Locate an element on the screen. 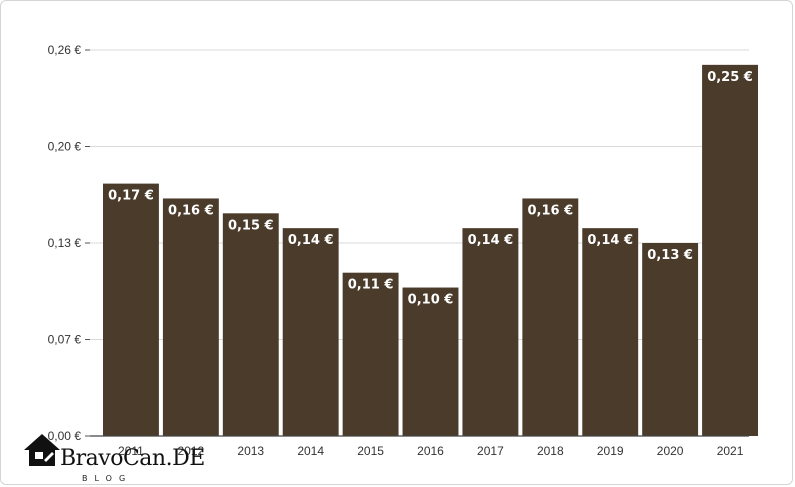  x-tick-label: 2016 is located at coordinates (430, 451).